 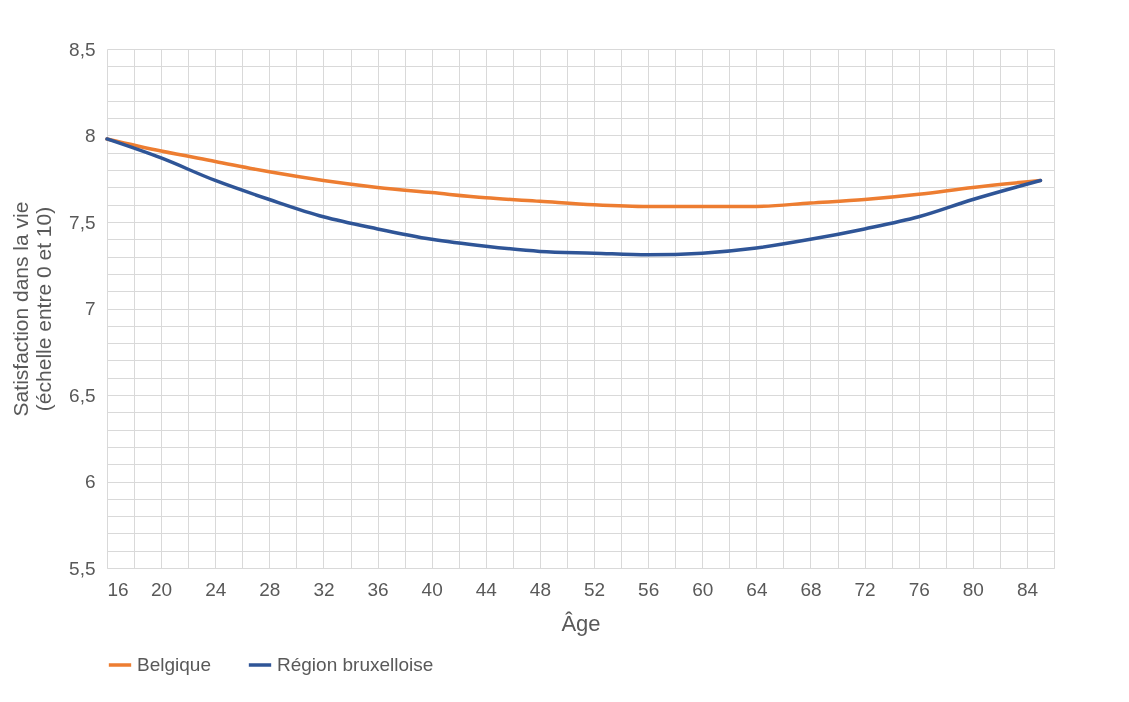 What do you see at coordinates (32, 309) in the screenshot?
I see `y-axis-title: Satisfaction dans la vie (échelle entre 0 et 10)` at bounding box center [32, 309].